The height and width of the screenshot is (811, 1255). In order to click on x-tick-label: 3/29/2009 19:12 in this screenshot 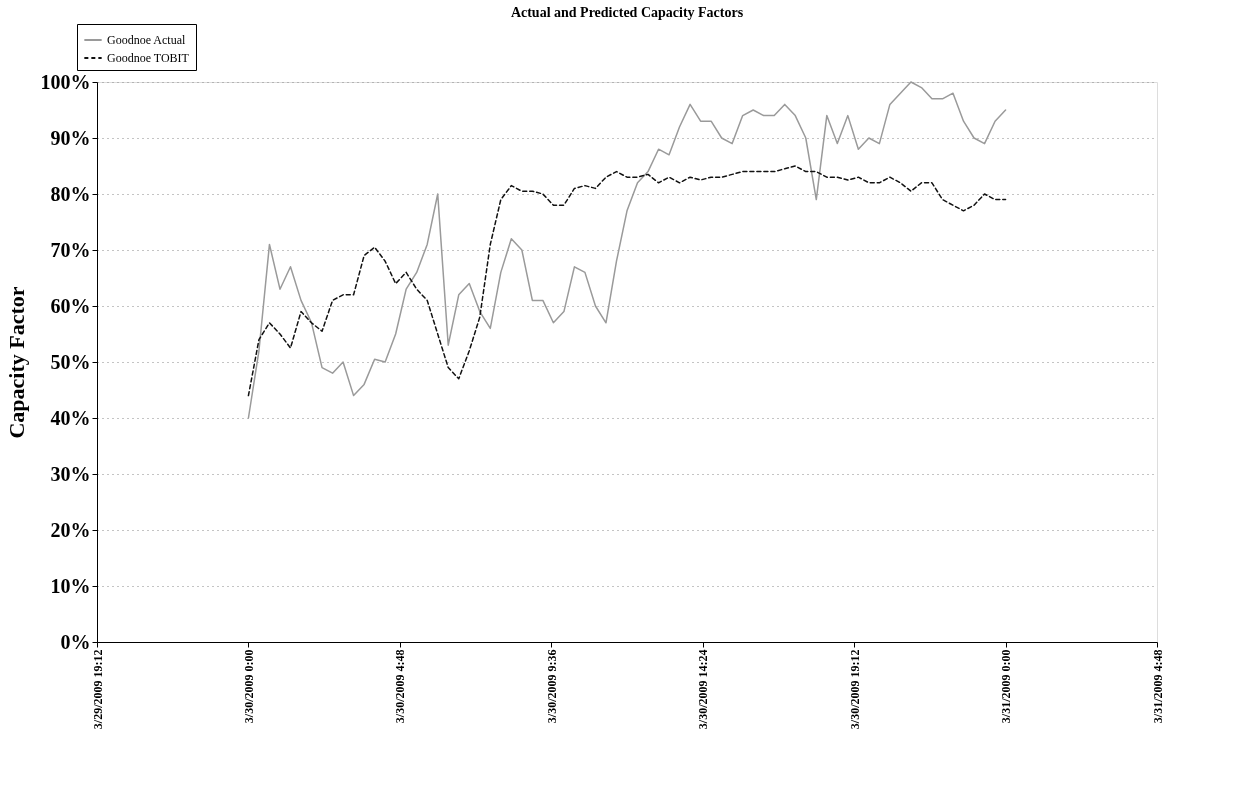, I will do `click(97, 689)`.